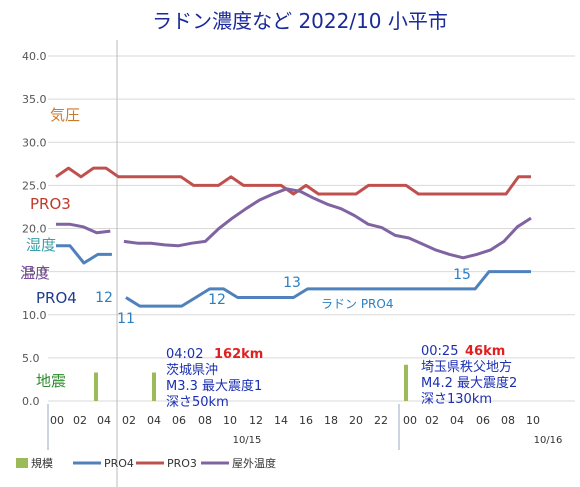 The width and height of the screenshot is (580, 487). Describe the element at coordinates (34, 56) in the screenshot. I see `y-tick-label: 40.0` at that location.